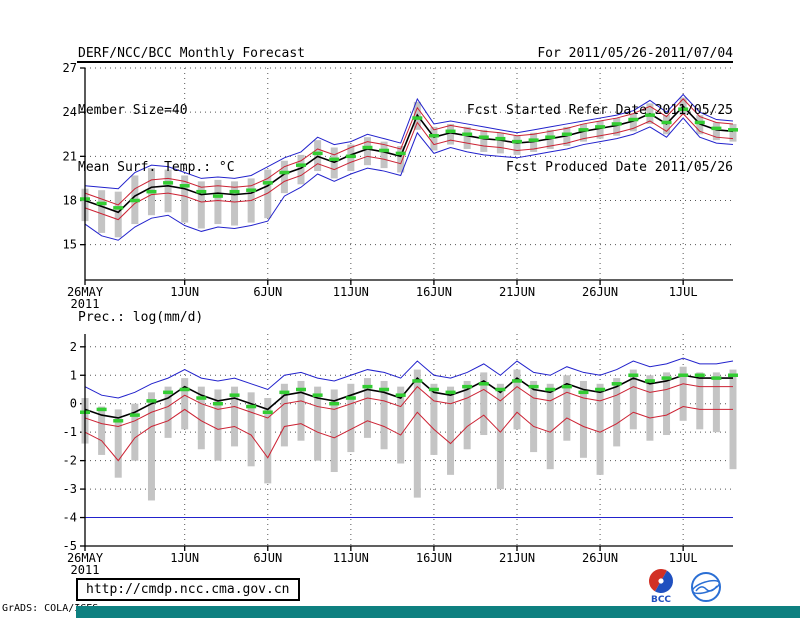 The width and height of the screenshot is (800, 618). What do you see at coordinates (73, 404) in the screenshot?
I see `y-tick-label: 0` at bounding box center [73, 404].